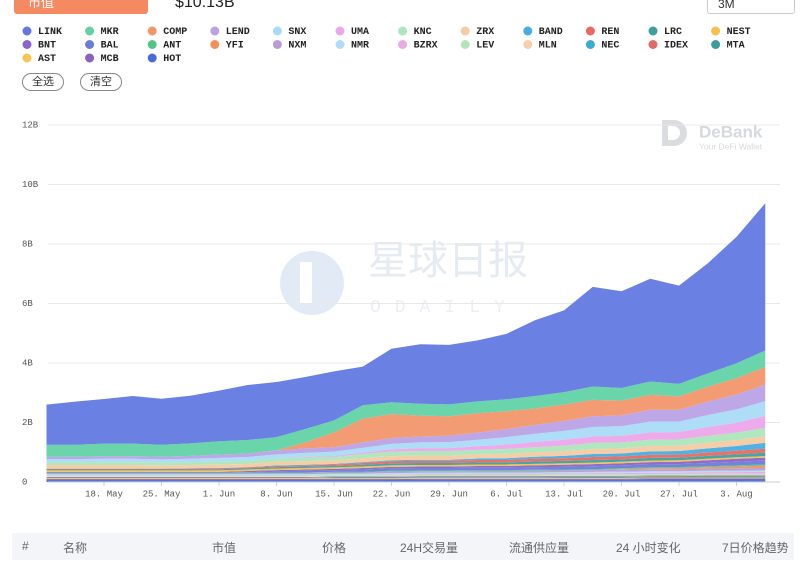 Image resolution: width=800 pixels, height=567 pixels. Describe the element at coordinates (102, 32) in the screenshot. I see `legend-item: MKR` at that location.